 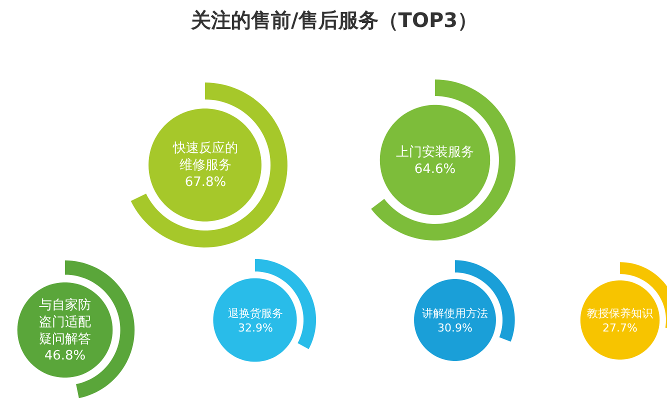 What do you see at coordinates (455, 313) in the screenshot?
I see `category-label: 讲解使用方法` at bounding box center [455, 313].